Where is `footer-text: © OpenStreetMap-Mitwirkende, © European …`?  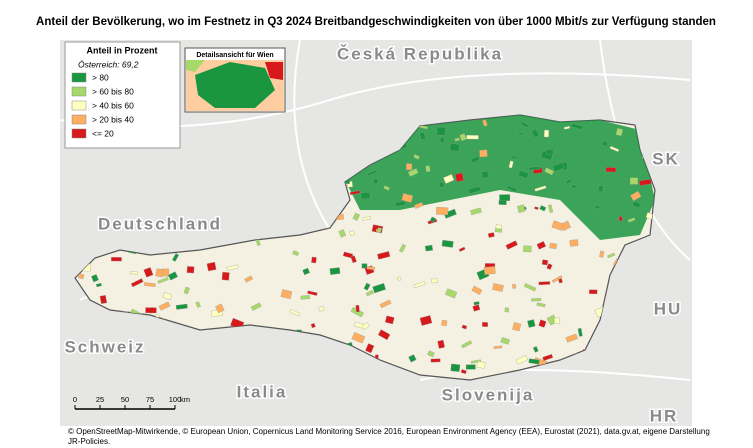 footer-text: © OpenStreetMap-Mitwirkende, © European … is located at coordinates (389, 431).